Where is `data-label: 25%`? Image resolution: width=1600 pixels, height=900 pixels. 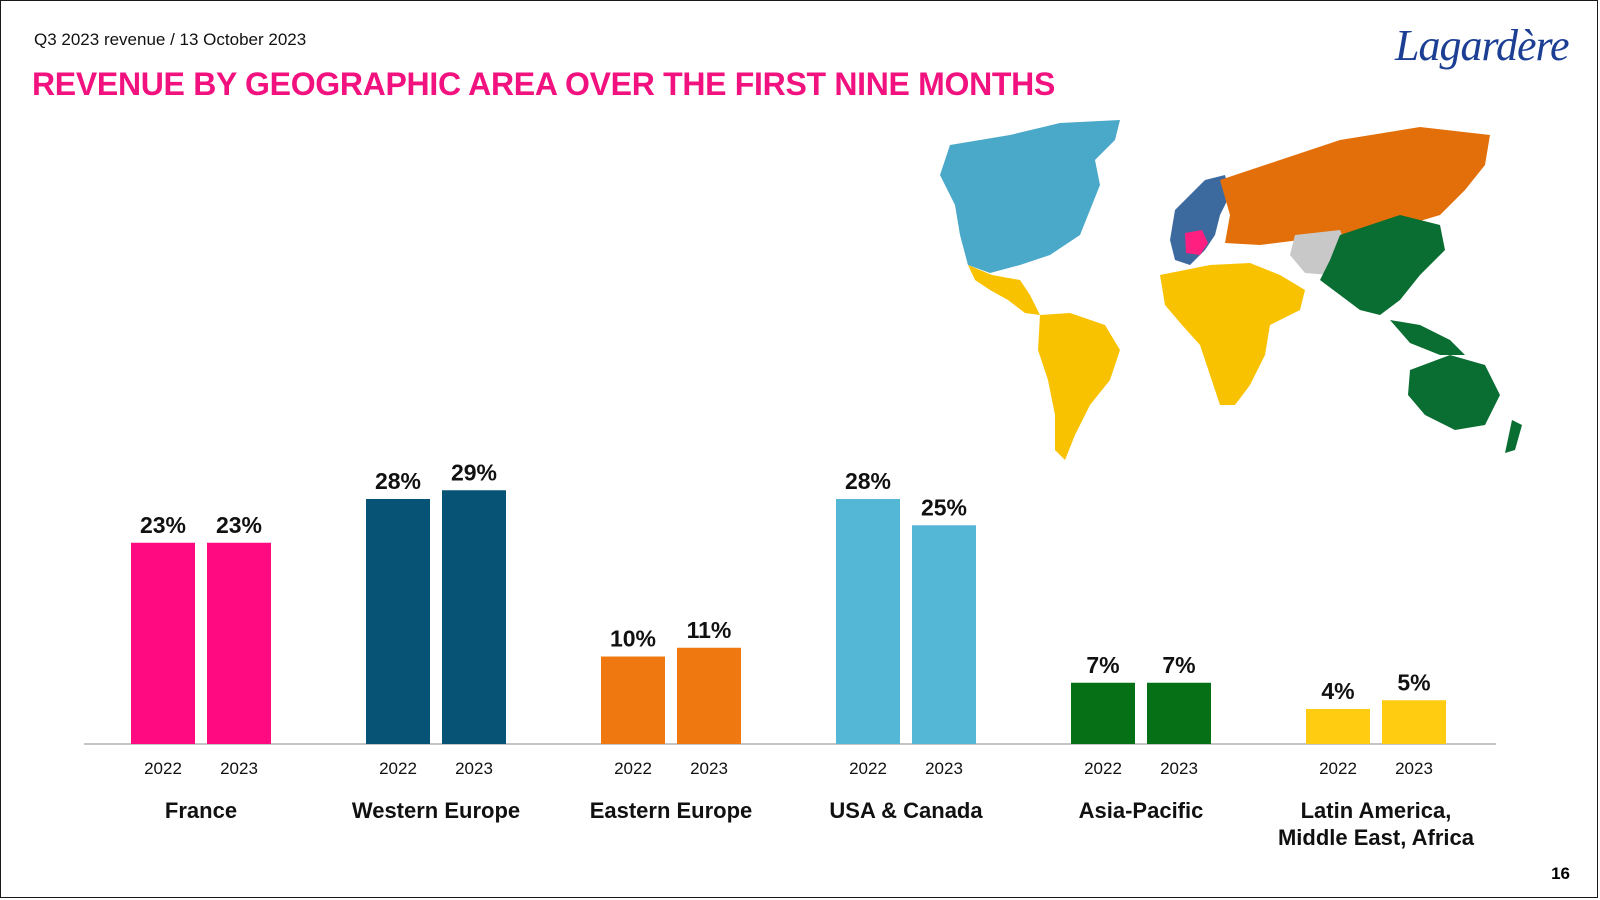
data-label: 25% is located at coordinates (944, 507).